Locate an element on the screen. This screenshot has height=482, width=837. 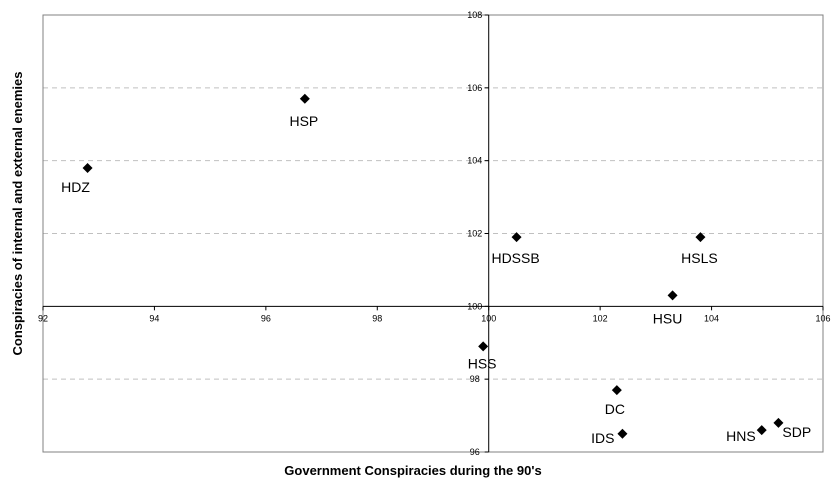
data-point-hdssb is located at coordinates (516, 237).